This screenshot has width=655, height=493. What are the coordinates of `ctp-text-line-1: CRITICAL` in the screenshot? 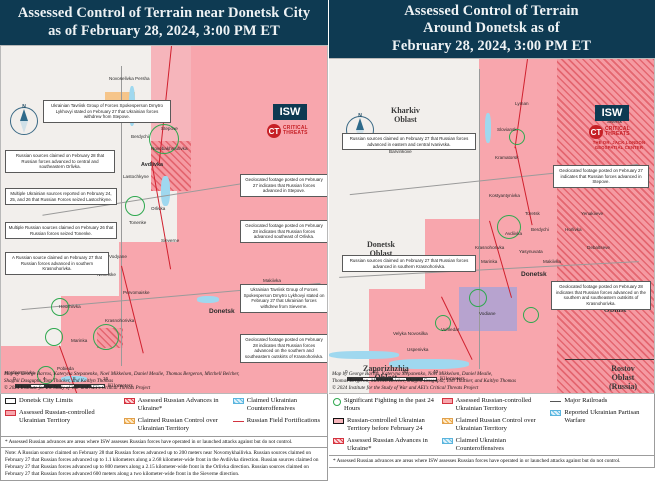 It's located at (617, 128).